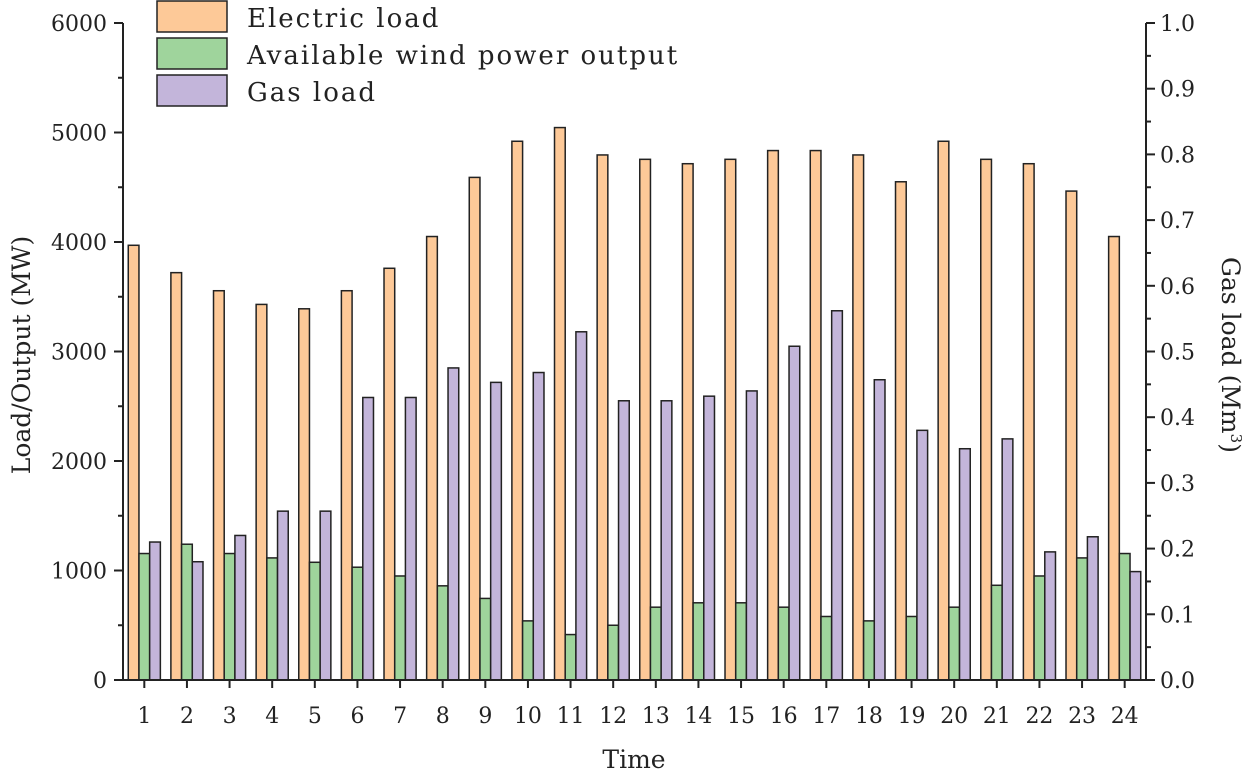  What do you see at coordinates (1177, 681) in the screenshot?
I see `y2-tick-label-0.0: 0.0` at bounding box center [1177, 681].